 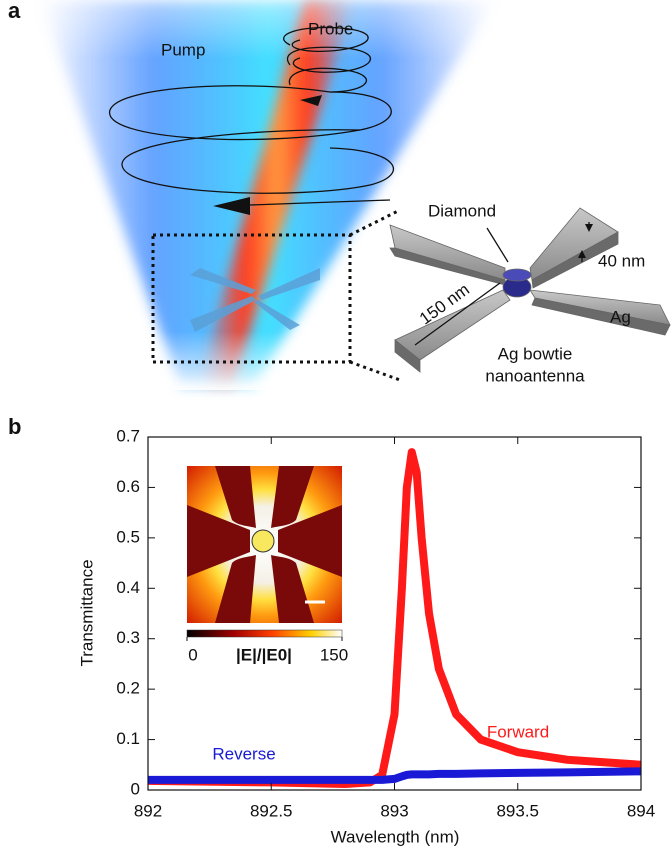 What do you see at coordinates (263, 541) in the screenshot?
I see `diamond-spot` at bounding box center [263, 541].